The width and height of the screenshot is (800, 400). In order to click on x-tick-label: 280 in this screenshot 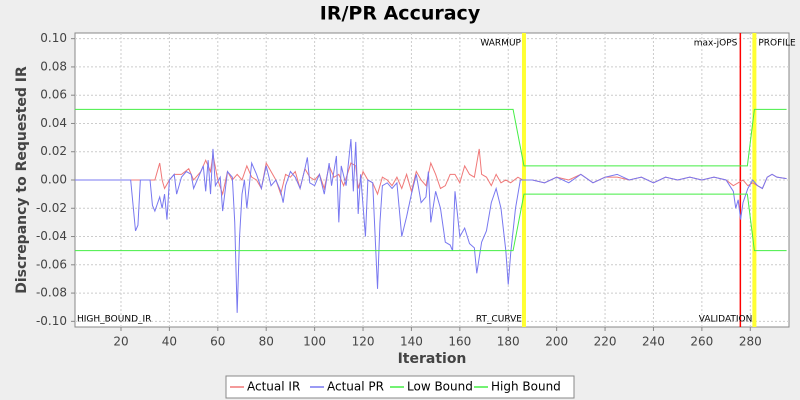, I will do `click(750, 342)`.